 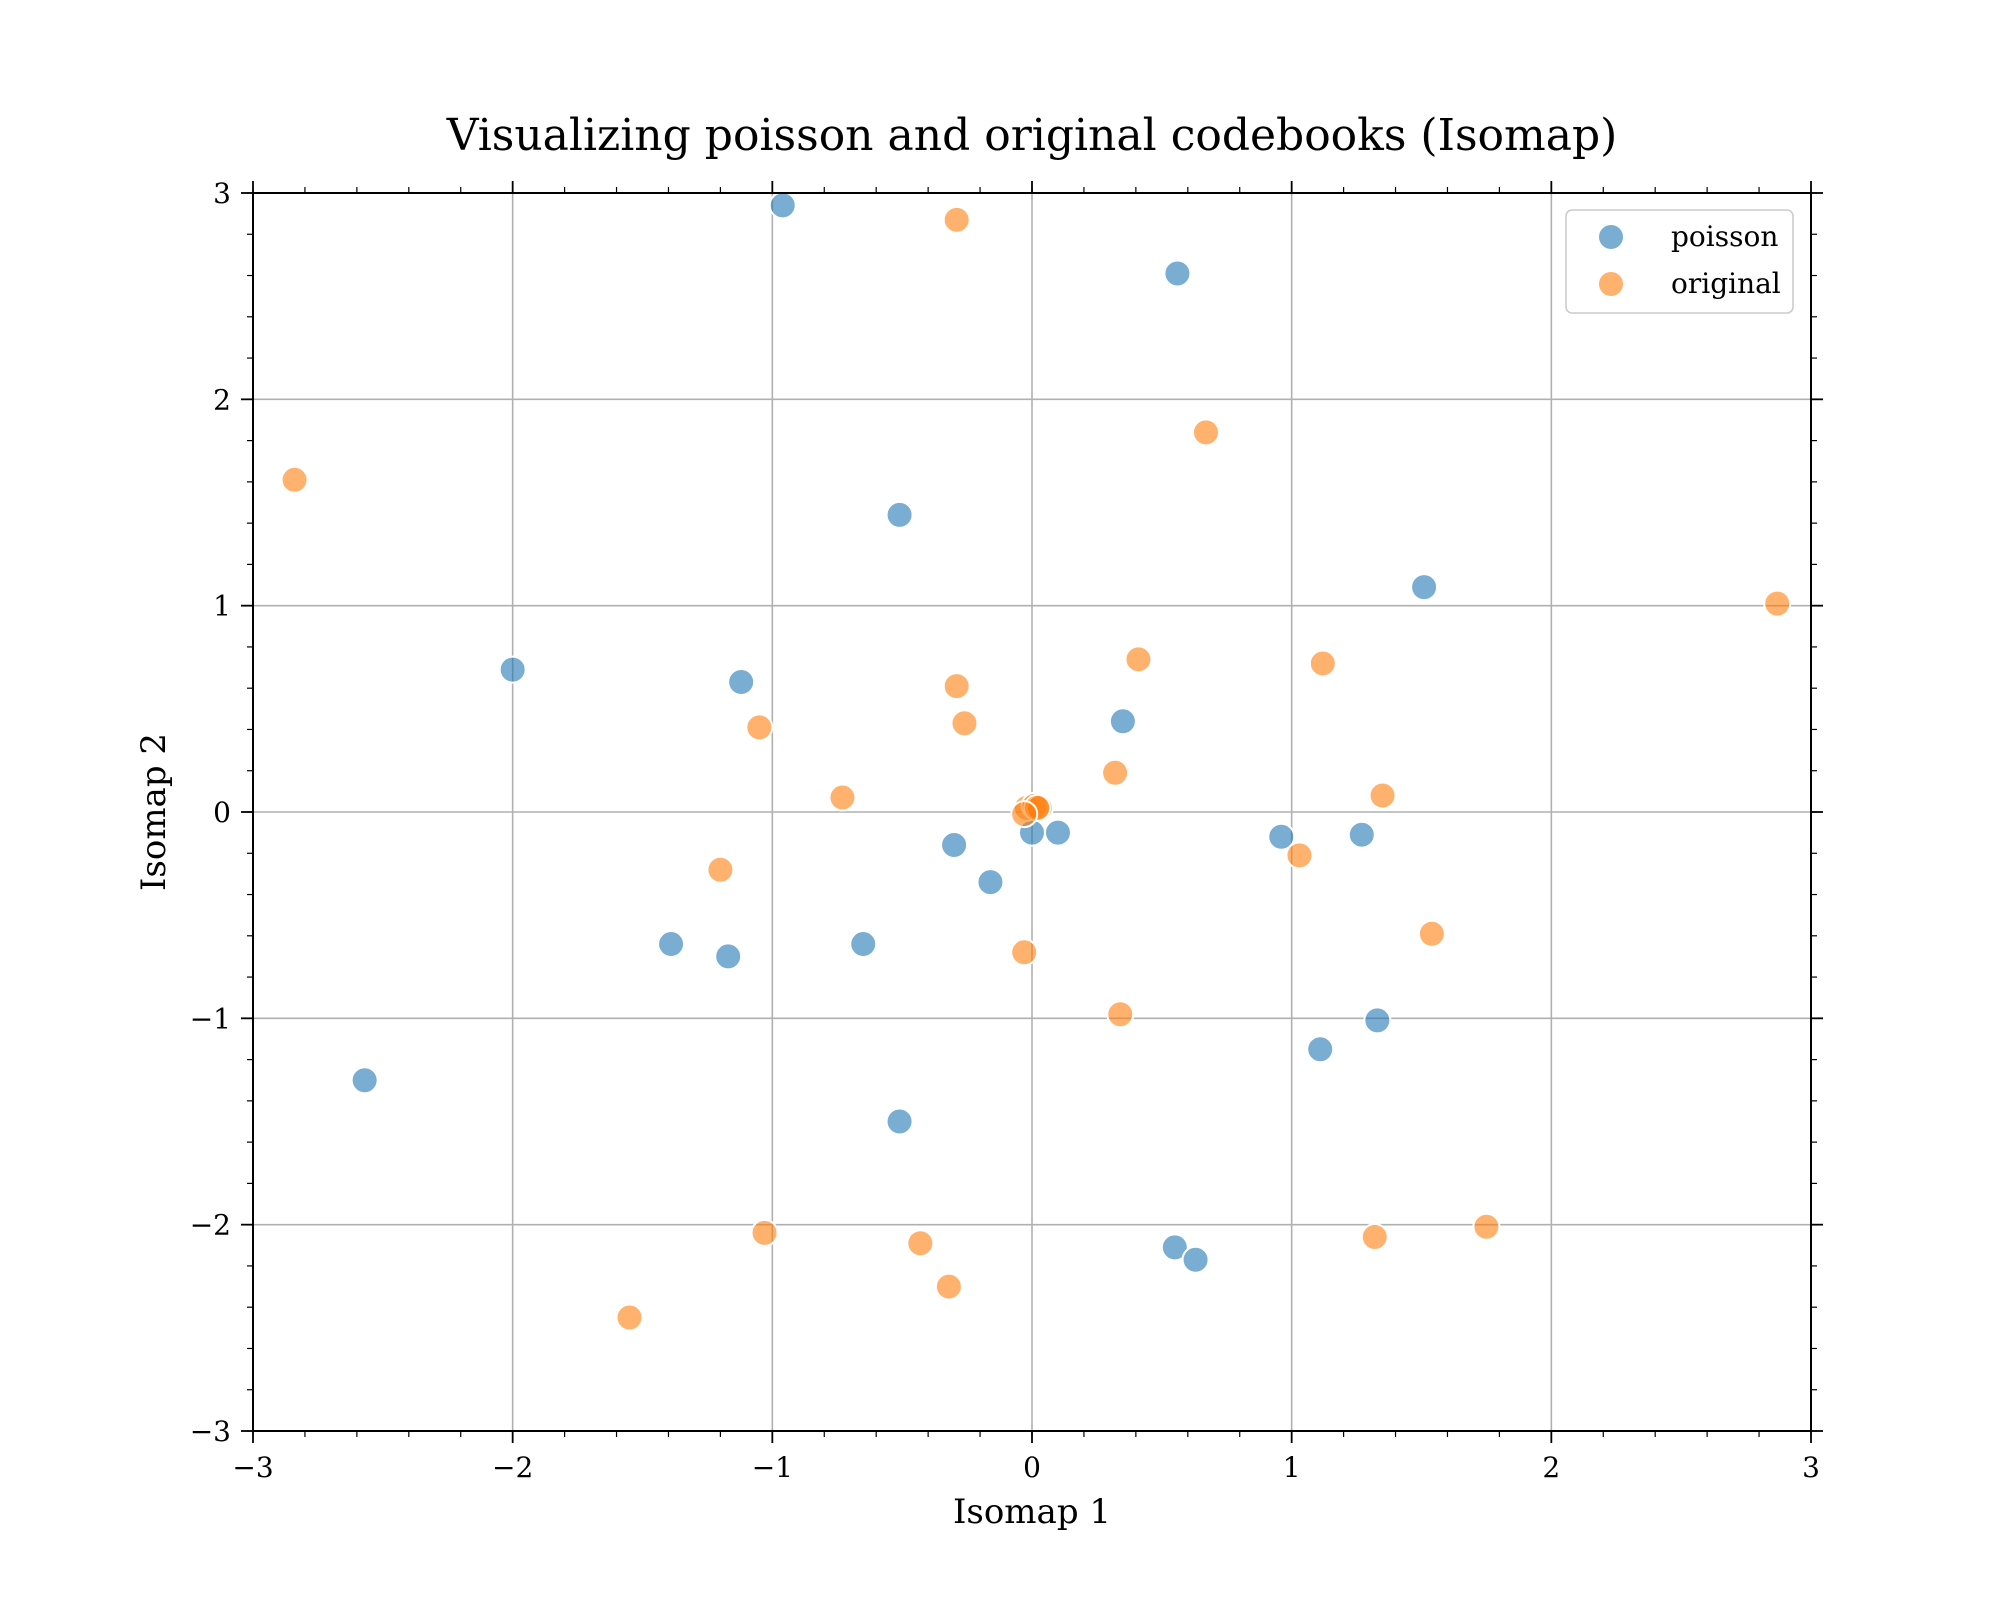 What do you see at coordinates (222, 193) in the screenshot?
I see `y-tick-label: 3` at bounding box center [222, 193].